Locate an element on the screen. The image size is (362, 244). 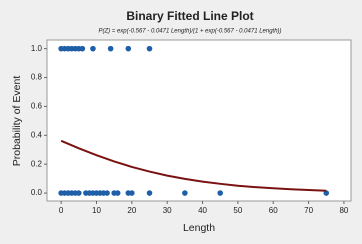
y-tick-label: 0.2 is located at coordinates (37, 163).